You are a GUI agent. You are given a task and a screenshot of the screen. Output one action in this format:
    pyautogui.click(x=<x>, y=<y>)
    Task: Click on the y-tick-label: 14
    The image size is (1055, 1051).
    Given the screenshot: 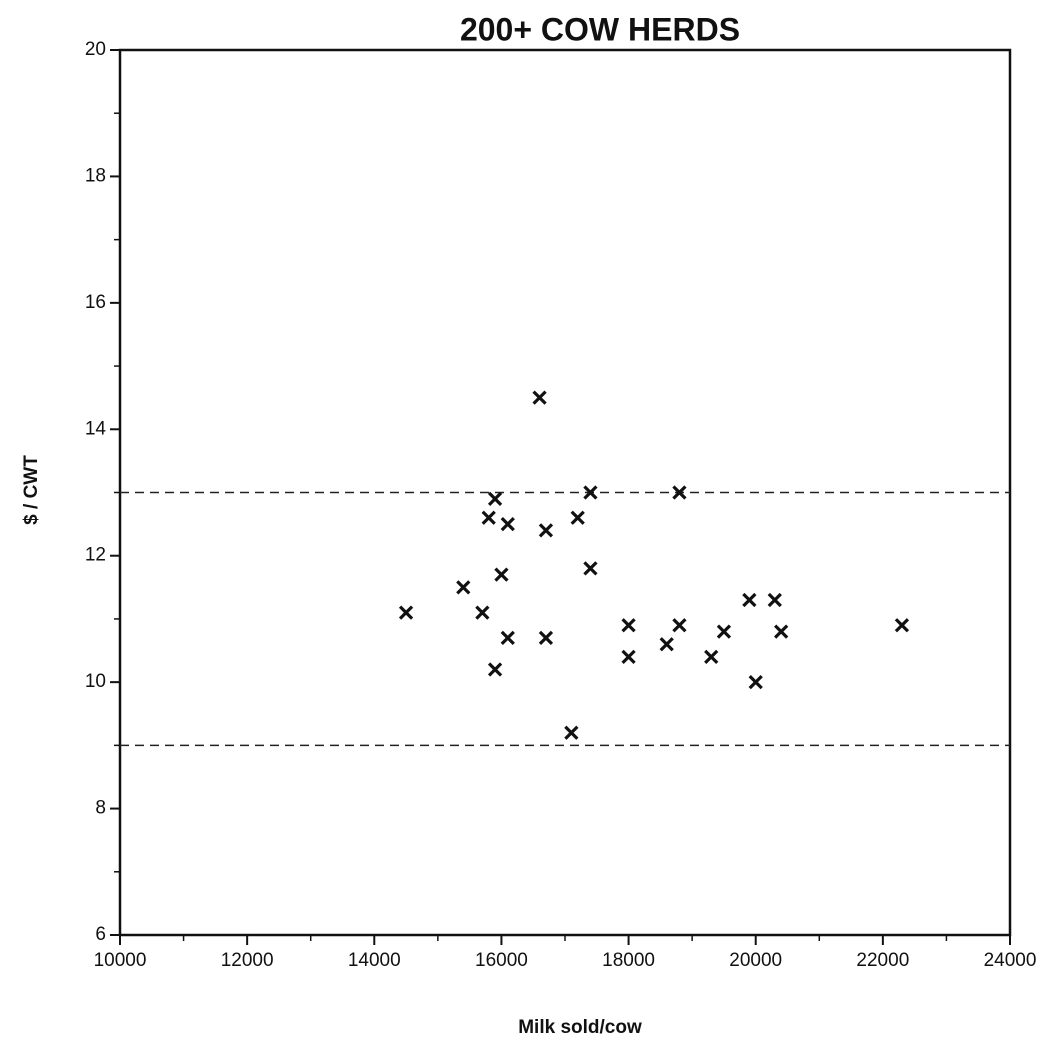 What is the action you would take?
    pyautogui.click(x=96, y=428)
    